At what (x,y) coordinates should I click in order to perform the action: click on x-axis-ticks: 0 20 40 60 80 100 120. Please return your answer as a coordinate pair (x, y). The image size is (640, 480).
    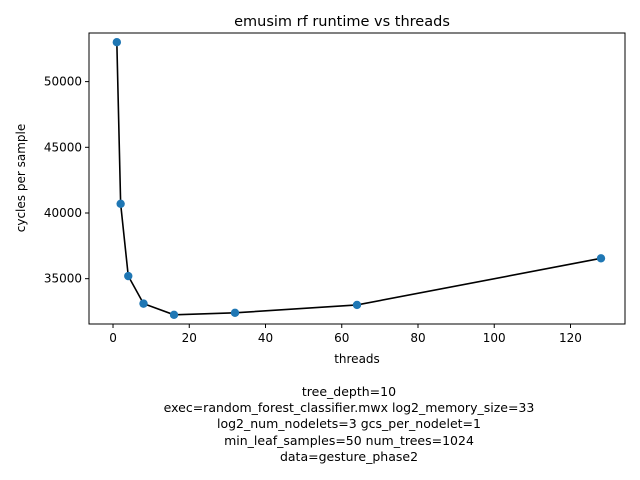
    Looking at the image, I should click on (345, 334).